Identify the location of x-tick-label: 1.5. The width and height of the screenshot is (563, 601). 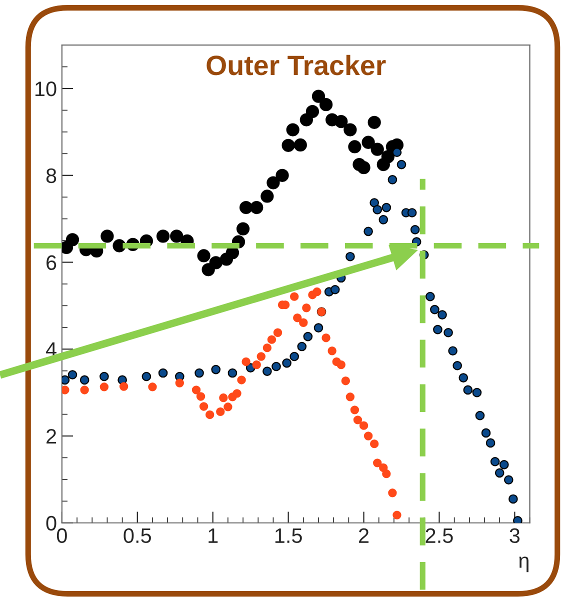
(288, 536).